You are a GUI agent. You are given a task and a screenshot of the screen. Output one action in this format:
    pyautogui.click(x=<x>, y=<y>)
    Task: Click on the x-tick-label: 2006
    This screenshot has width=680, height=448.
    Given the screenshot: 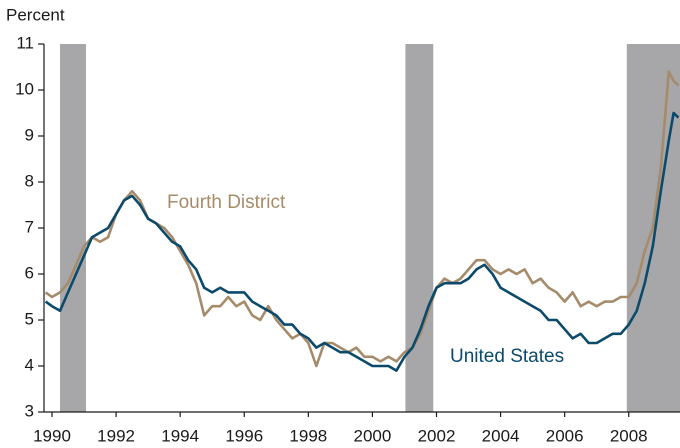 What is the action you would take?
    pyautogui.click(x=565, y=435)
    